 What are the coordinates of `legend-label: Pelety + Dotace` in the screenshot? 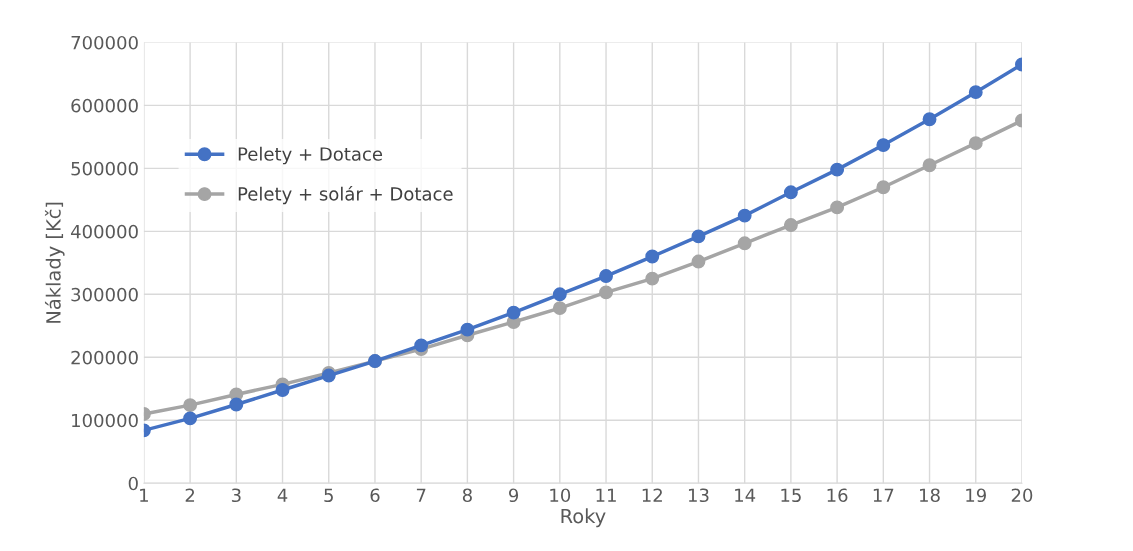 It's located at (310, 155).